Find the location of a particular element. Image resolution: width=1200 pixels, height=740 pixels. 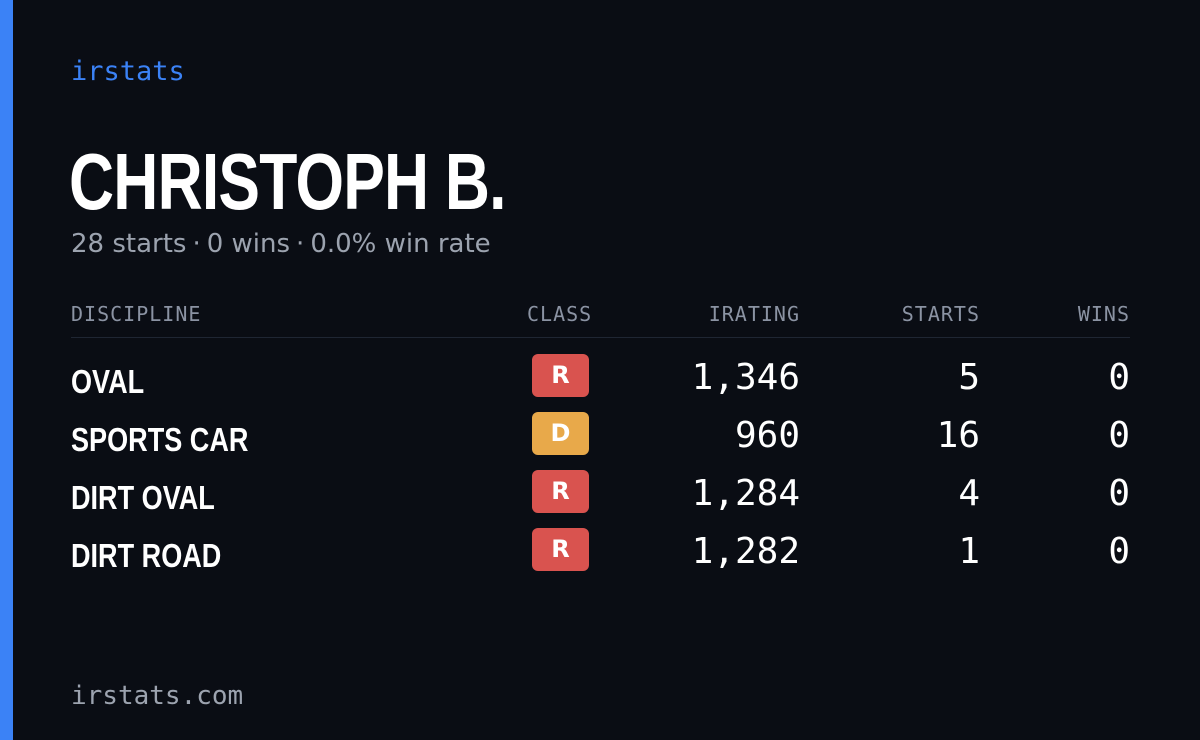

header-discipline: DISCIPLINE is located at coordinates (136, 314).